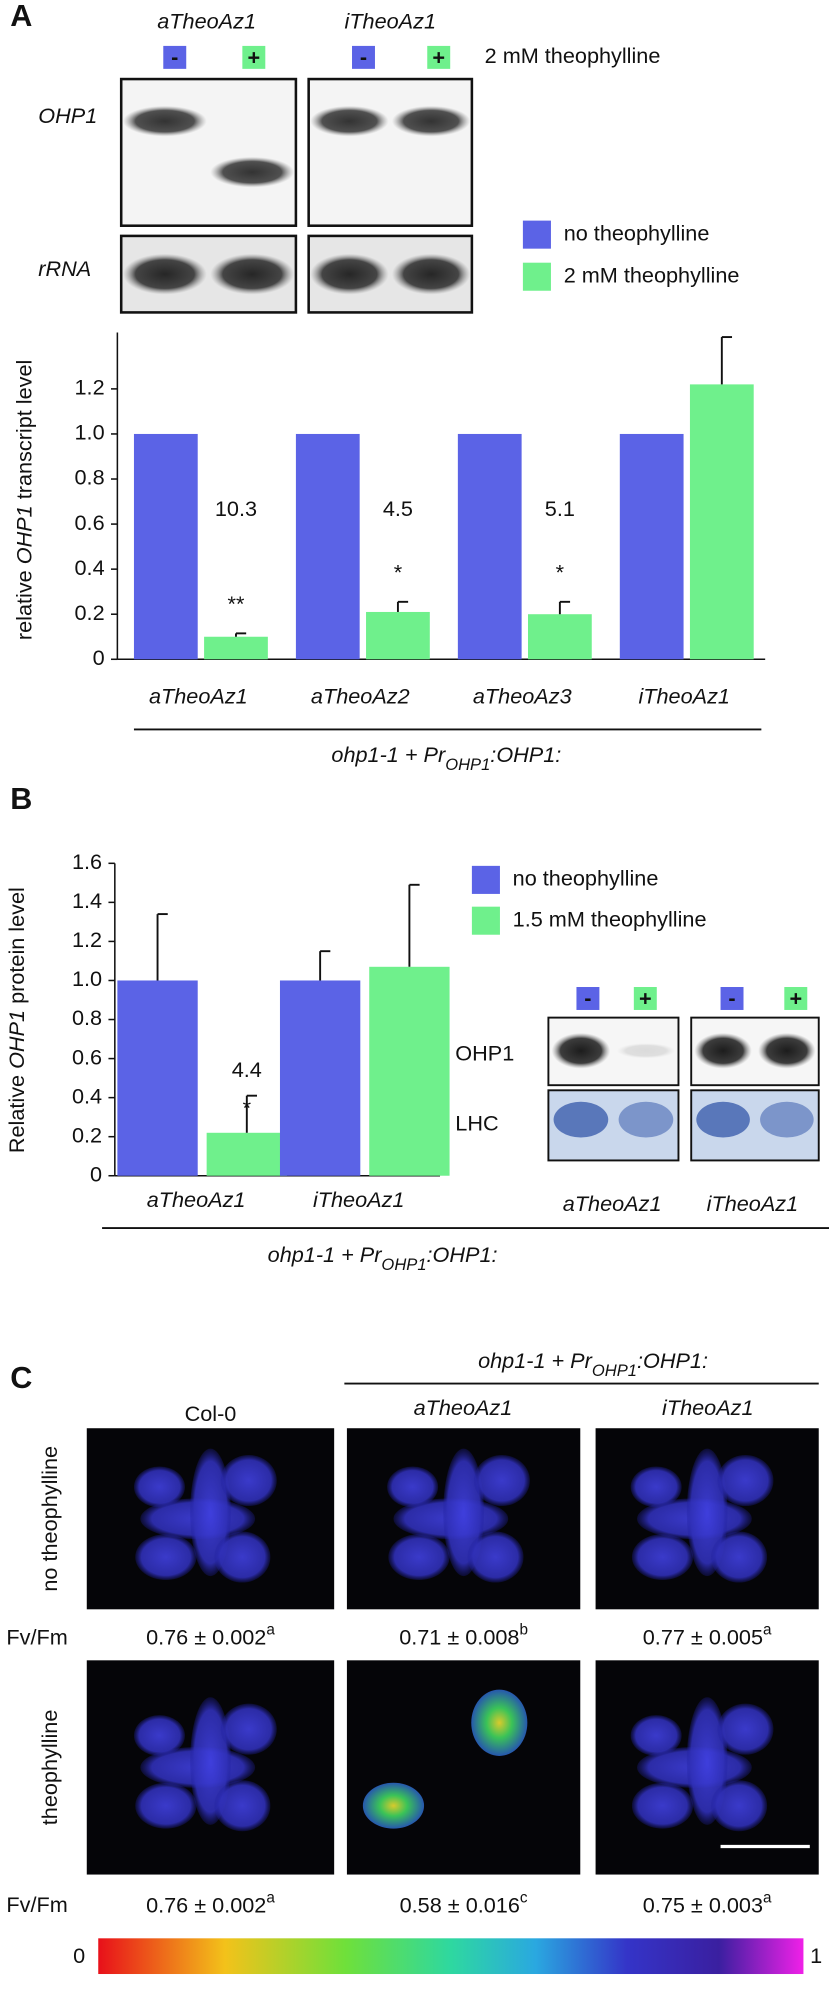  I want to click on x-tick-label: aTheoAz2, so click(360, 695).